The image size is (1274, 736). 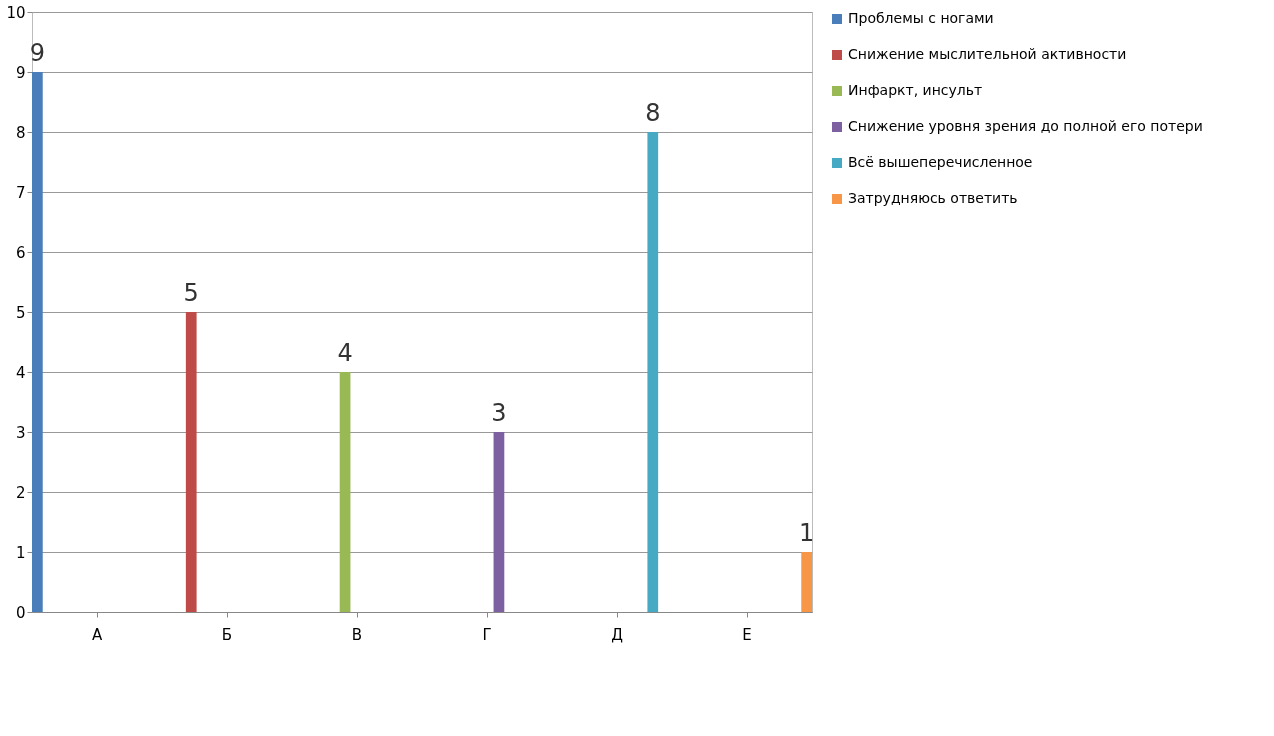 I want to click on y-tick-label: 10, so click(x=16, y=12).